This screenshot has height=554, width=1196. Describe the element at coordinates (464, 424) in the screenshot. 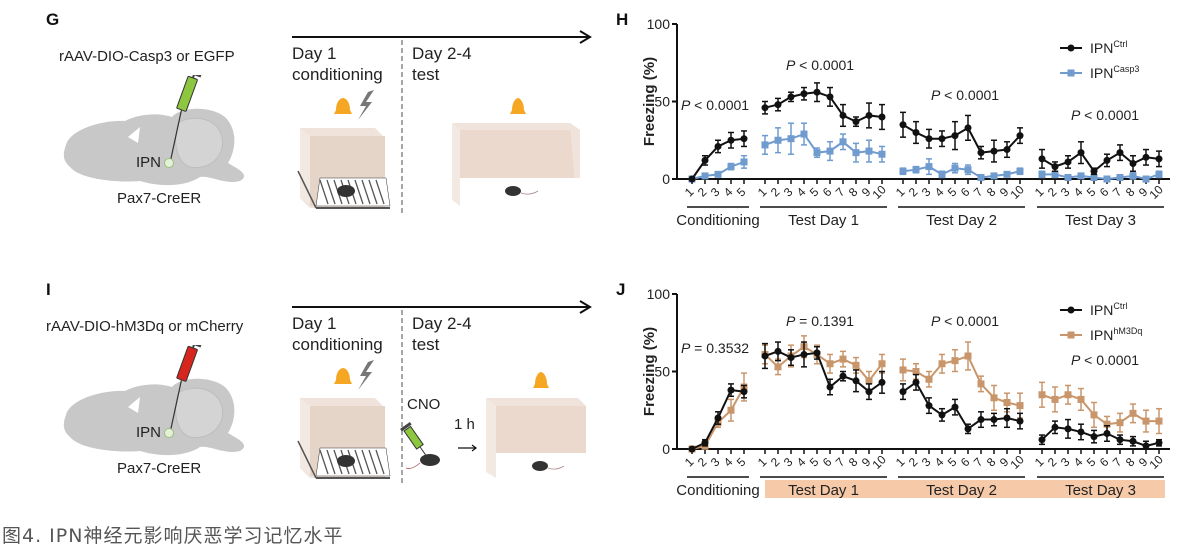

I see `delay-label: 1 h` at that location.